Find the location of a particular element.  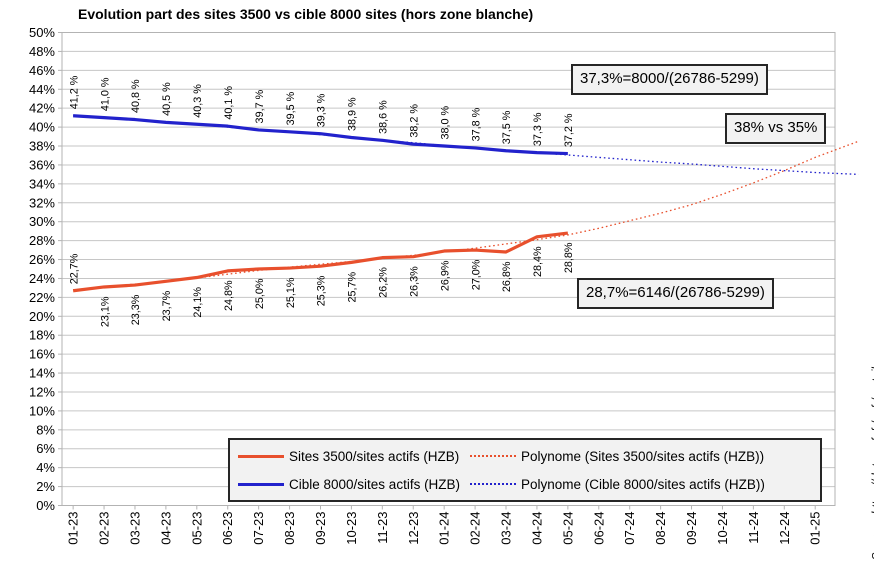

legend-label: Polynome (Cible 8000/sites actifs (HZB)) is located at coordinates (643, 484).